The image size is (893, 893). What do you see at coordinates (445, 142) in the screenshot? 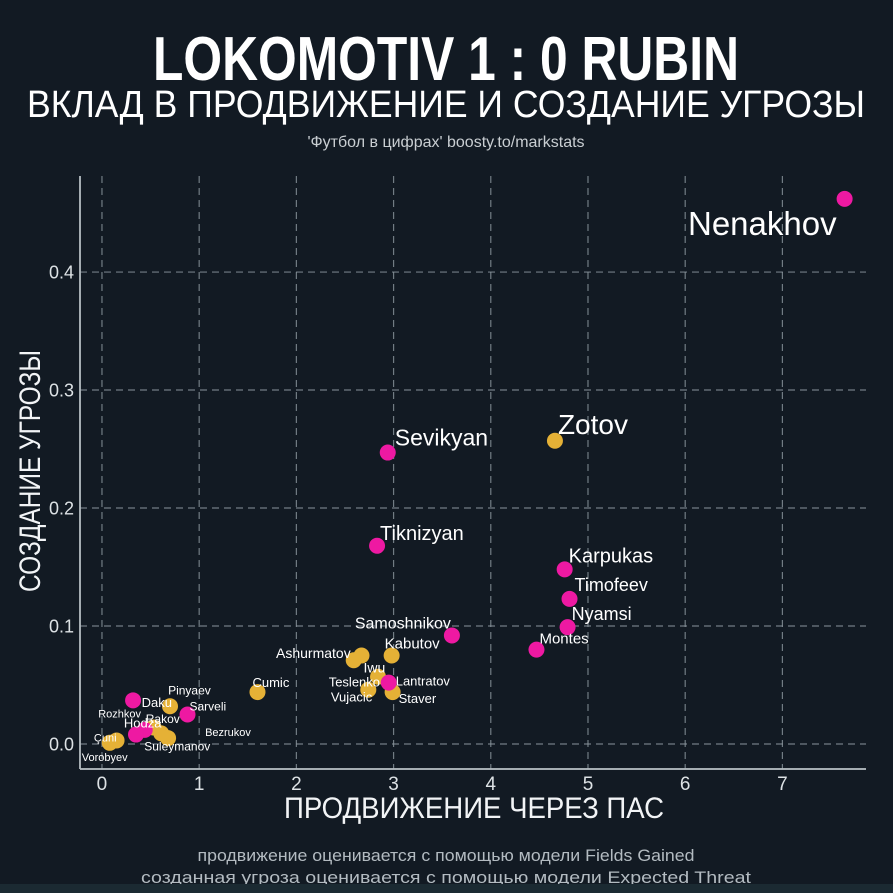
I see `source-credit: 'Футбол в цифрах' boosty.to/markstats` at bounding box center [445, 142].